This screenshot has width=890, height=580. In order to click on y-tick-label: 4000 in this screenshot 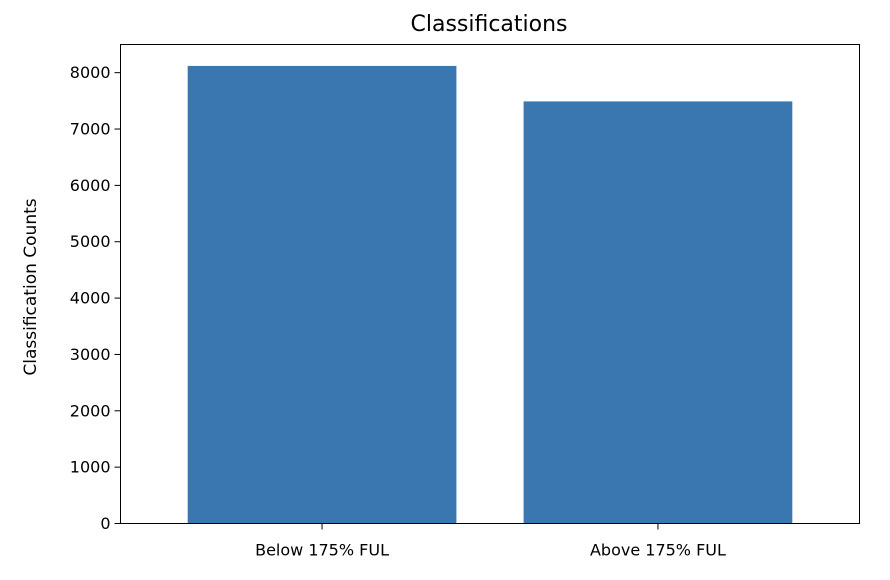, I will do `click(90, 298)`.